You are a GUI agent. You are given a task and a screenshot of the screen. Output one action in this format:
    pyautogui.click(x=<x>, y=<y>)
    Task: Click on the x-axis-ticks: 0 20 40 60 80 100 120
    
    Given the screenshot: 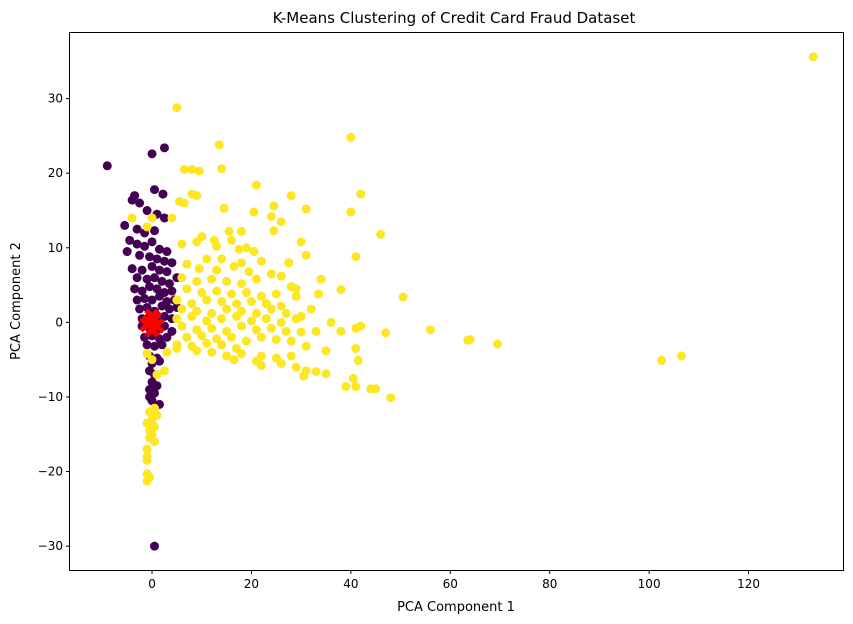 What is the action you would take?
    pyautogui.click(x=454, y=580)
    